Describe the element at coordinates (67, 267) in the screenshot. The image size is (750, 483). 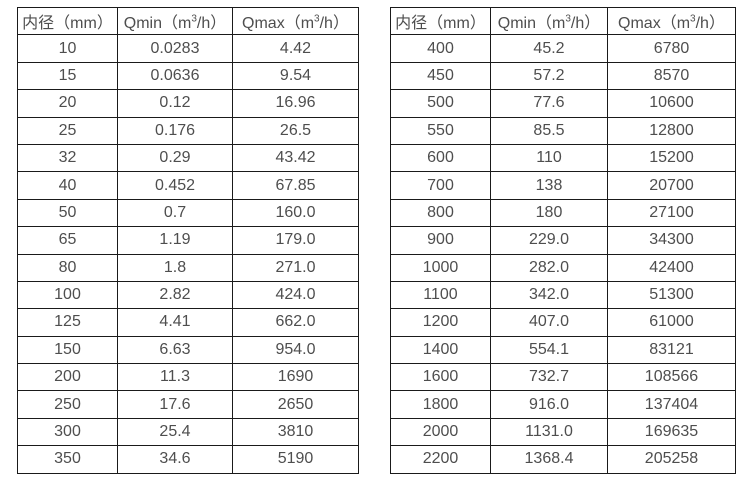
I see `table-cell: 80` at that location.